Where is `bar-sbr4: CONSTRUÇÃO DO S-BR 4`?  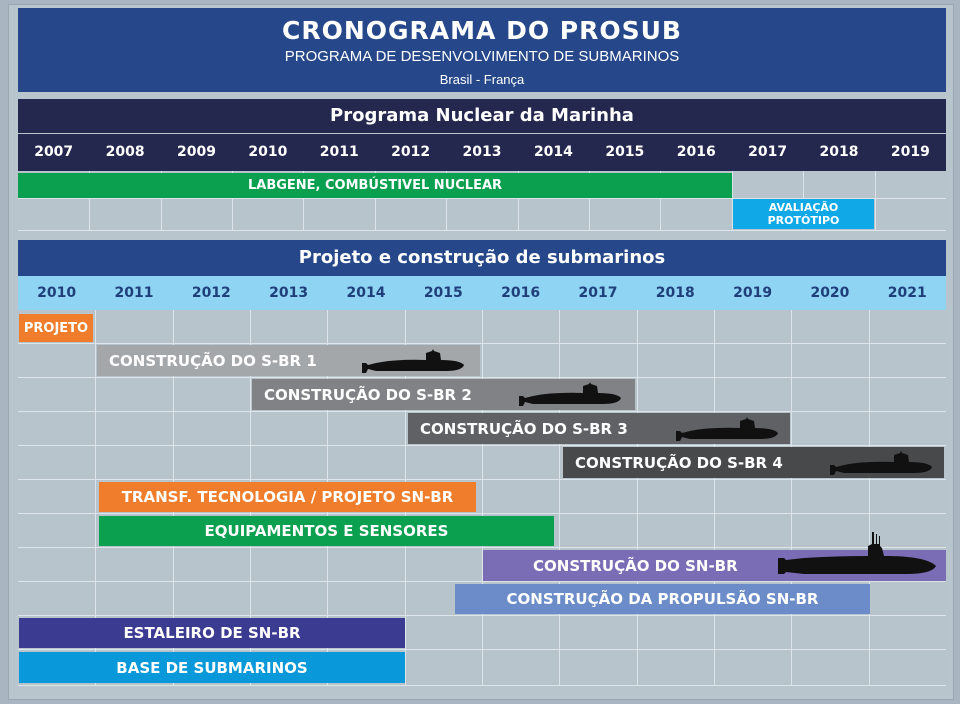 bar-sbr4: CONSTRUÇÃO DO S-BR 4 is located at coordinates (753, 462).